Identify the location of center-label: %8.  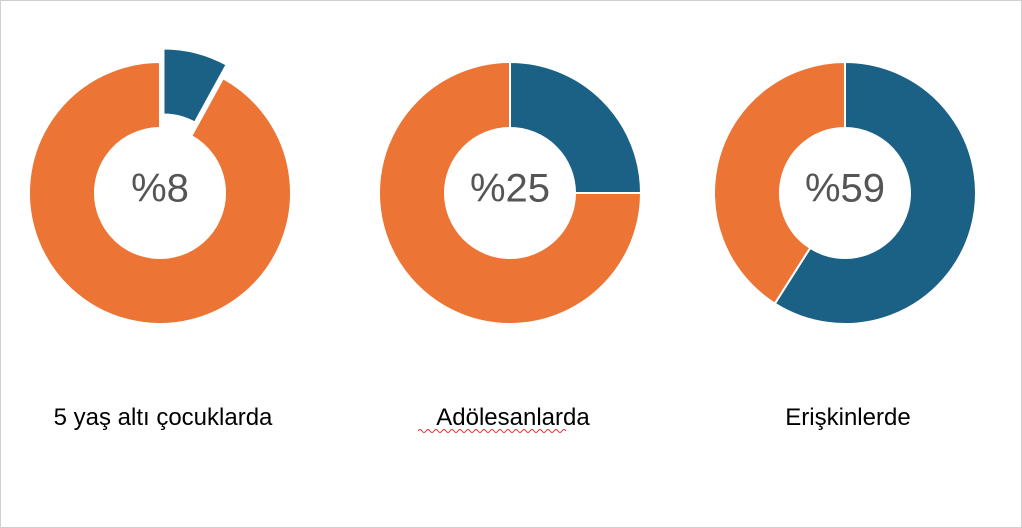
(160, 189).